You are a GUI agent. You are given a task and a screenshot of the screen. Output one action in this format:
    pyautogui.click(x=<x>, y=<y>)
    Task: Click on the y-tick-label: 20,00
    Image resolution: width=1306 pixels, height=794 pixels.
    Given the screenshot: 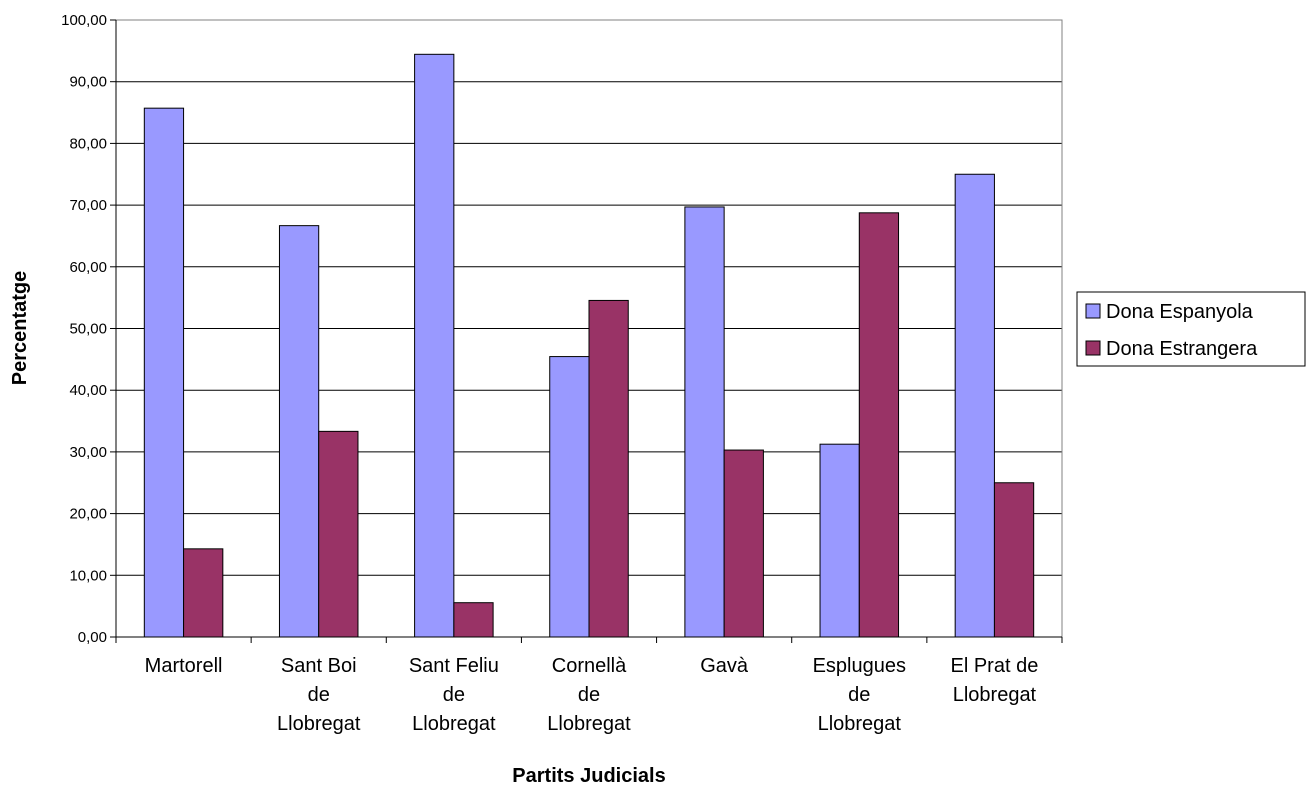 What is the action you would take?
    pyautogui.click(x=88, y=514)
    